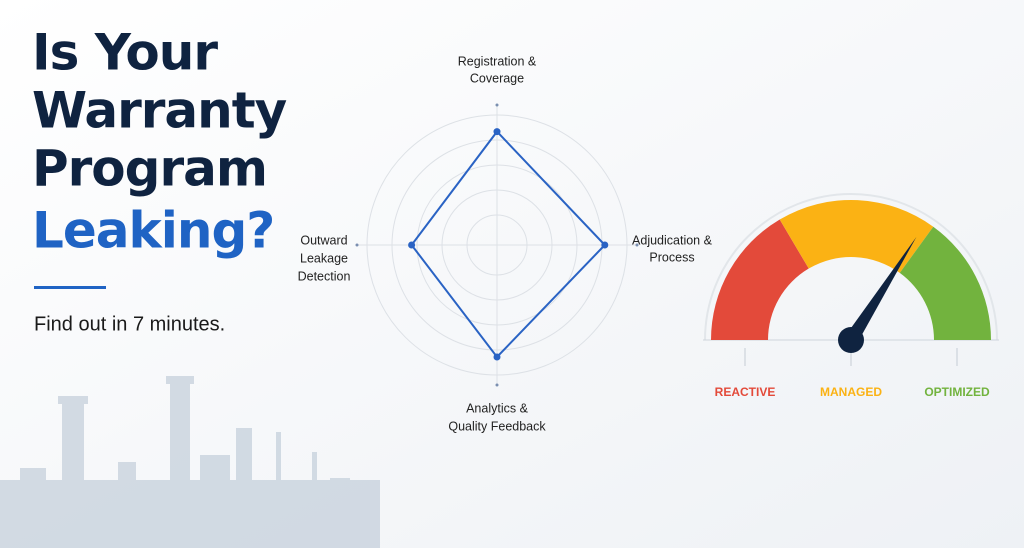  I want to click on gauge-frame, so click(851, 267).